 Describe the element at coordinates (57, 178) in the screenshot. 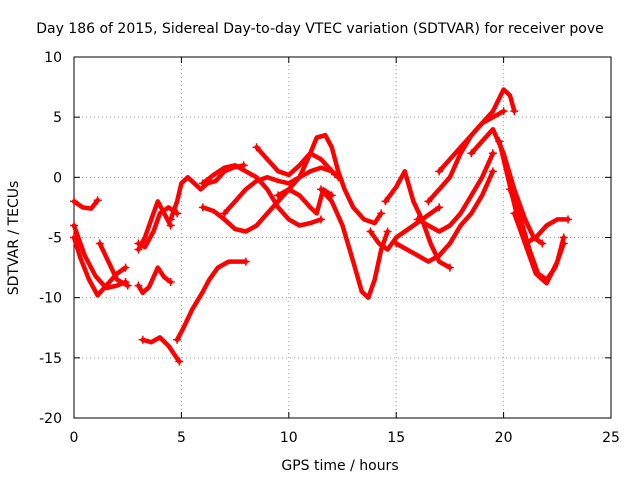

I see `y-tick-label: 0` at that location.